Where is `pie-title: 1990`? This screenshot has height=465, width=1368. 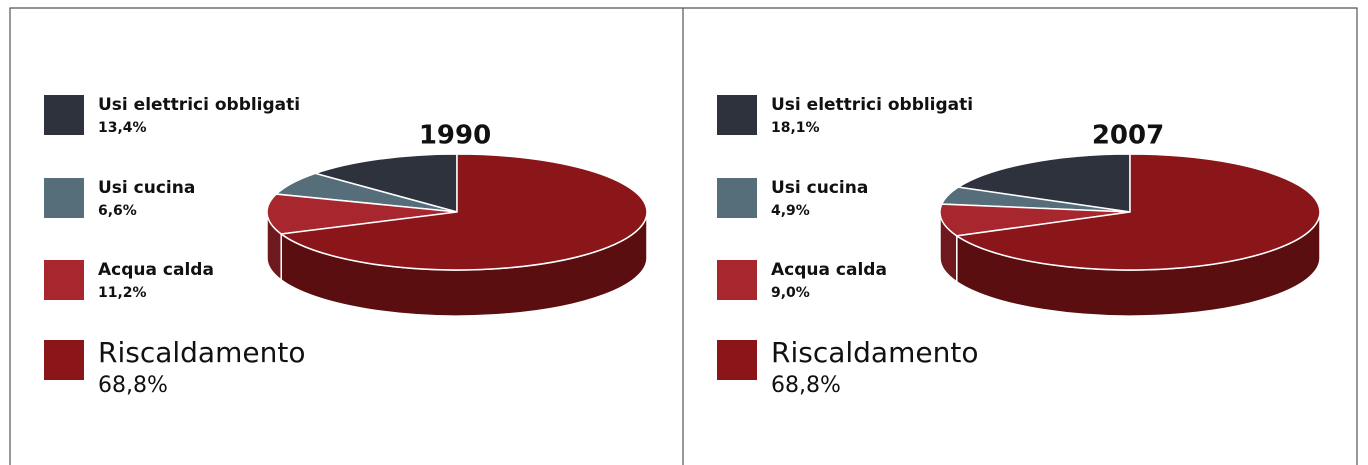
pie-title: 1990 is located at coordinates (455, 136).